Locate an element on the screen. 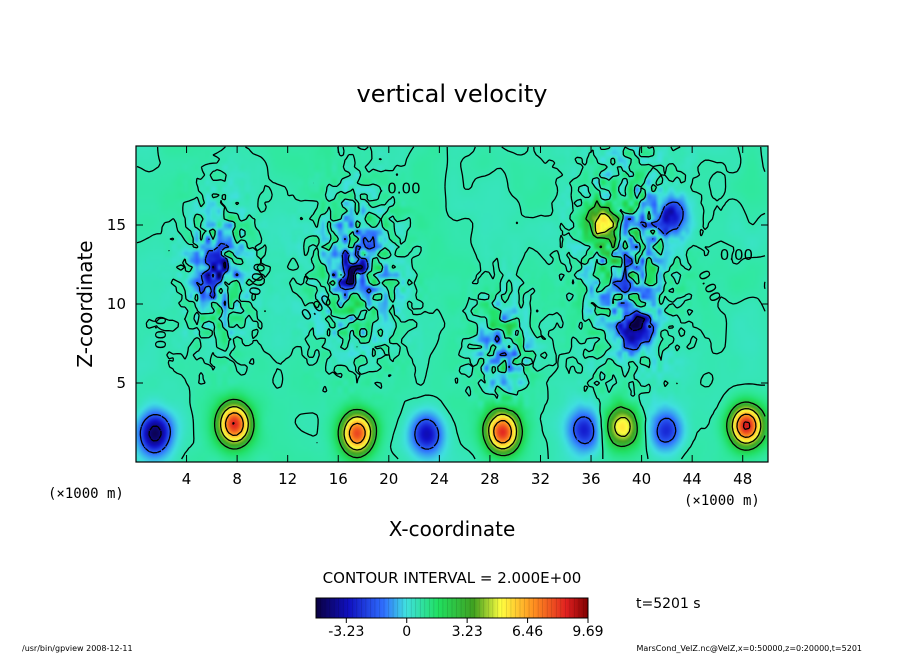  contour-interval: CONTOUR INTERVAL = 2.000E+00 is located at coordinates (452, 578).